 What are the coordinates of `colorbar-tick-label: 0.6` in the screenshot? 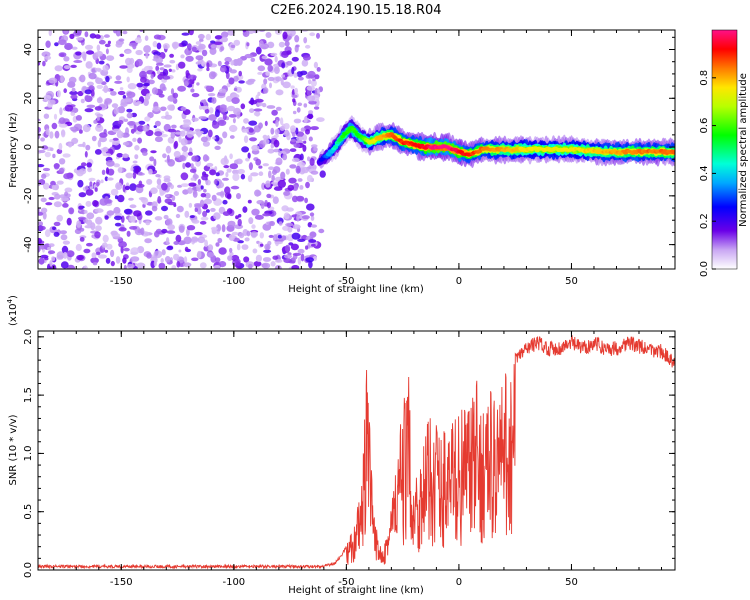 It's located at (704, 126).